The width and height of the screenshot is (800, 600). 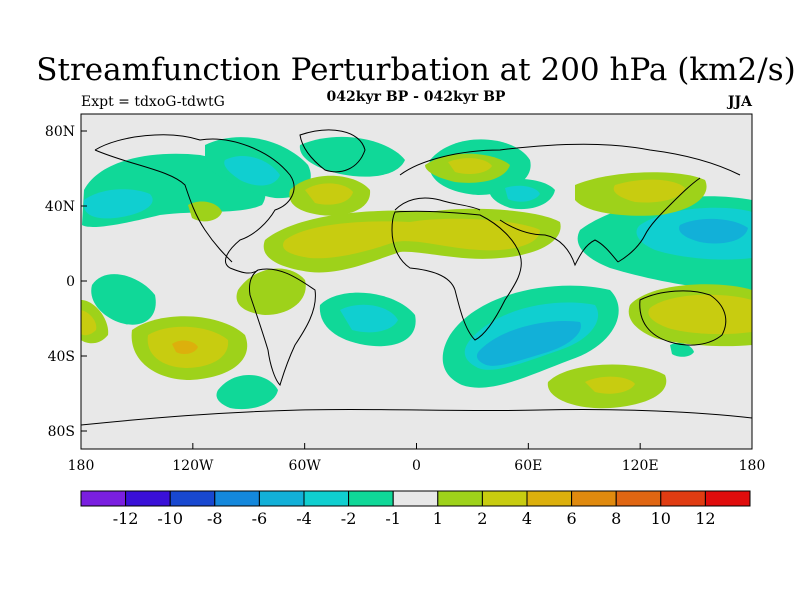 I want to click on coastline-antarctica, so click(x=416, y=417).